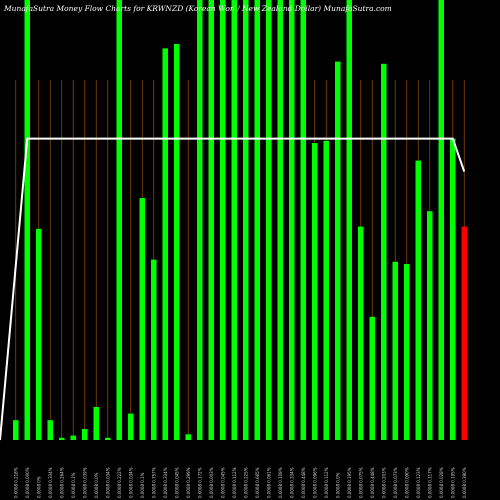 This screenshot has height=500, width=500. Describe the element at coordinates (418, 482) in the screenshot. I see `x-tick-label: 0.0008 0.123%` at that location.